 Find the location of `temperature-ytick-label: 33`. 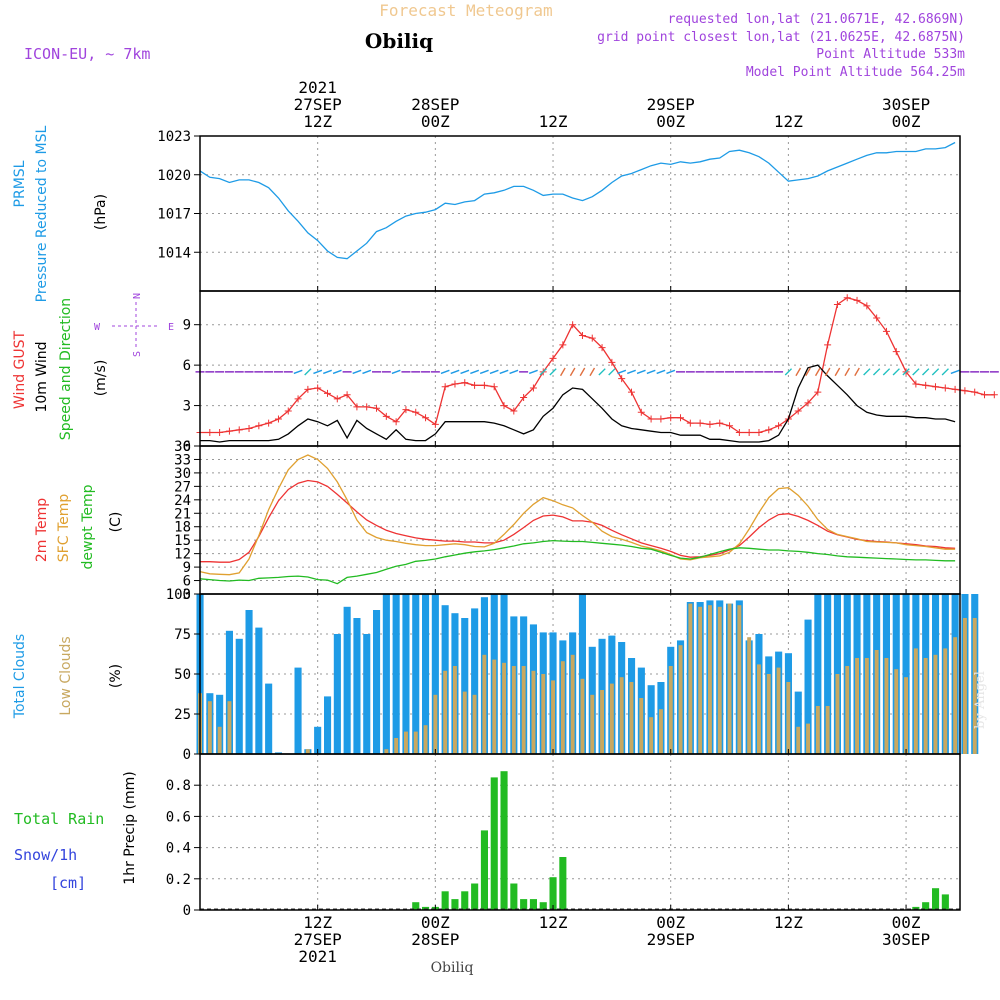

temperature-ytick-label: 33 is located at coordinates (182, 460).